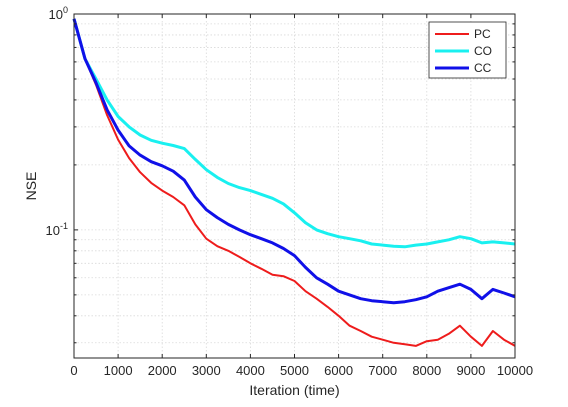  I want to click on x-tick-label: 4000, so click(250, 370).